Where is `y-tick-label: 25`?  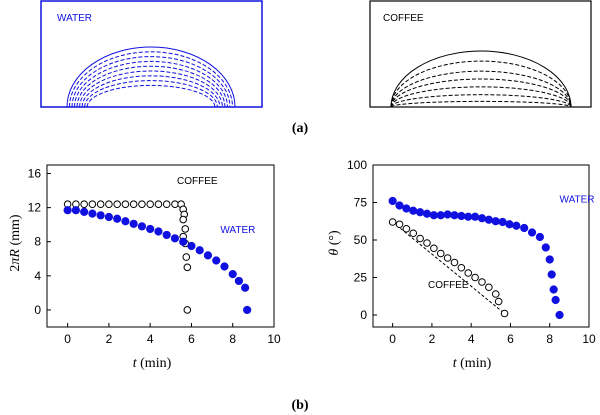
y-tick-label: 25 is located at coordinates (361, 278).